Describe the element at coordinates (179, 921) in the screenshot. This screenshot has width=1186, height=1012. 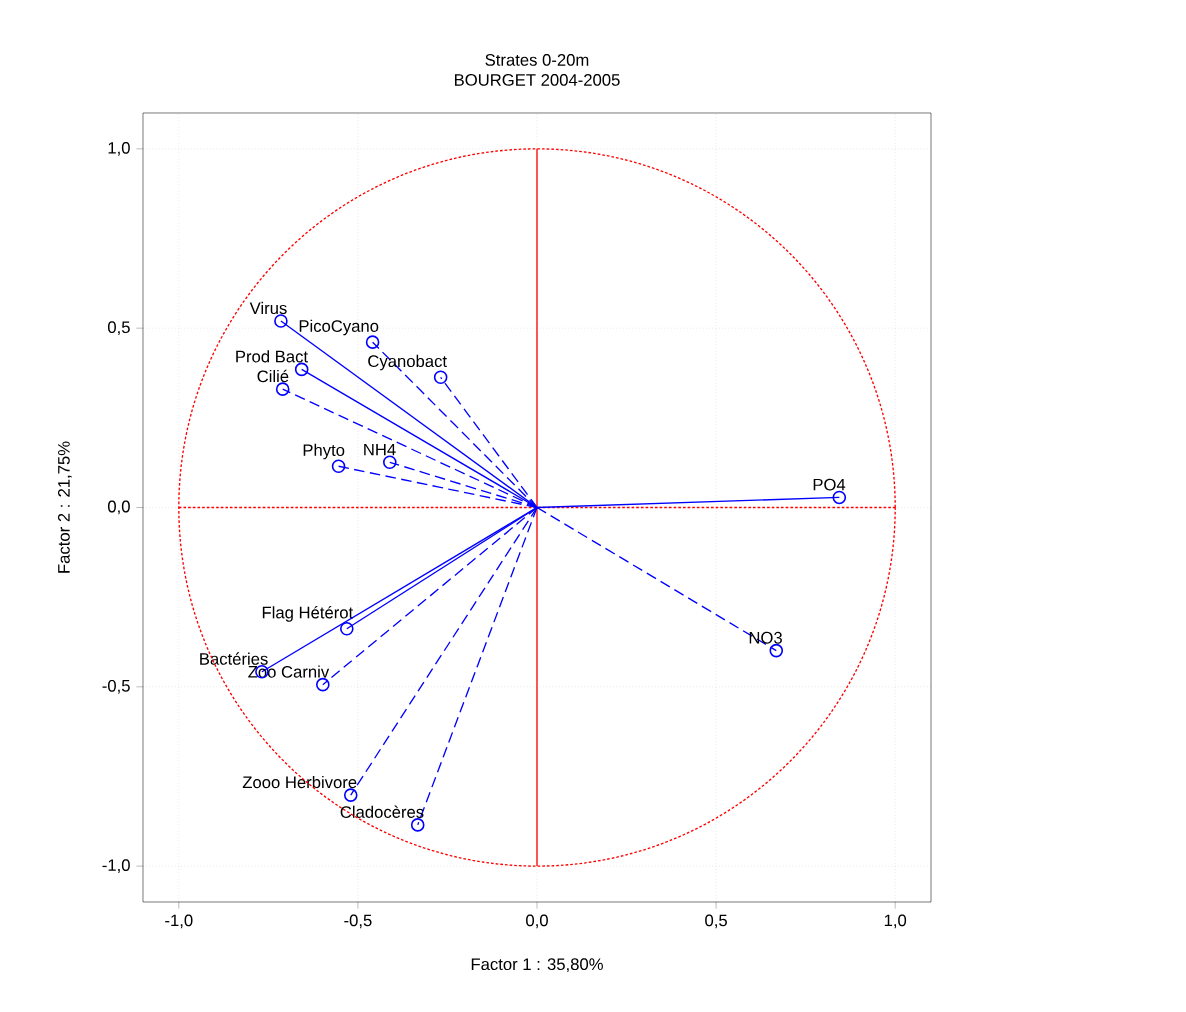
I see `x-tick-label: -1,0` at that location.